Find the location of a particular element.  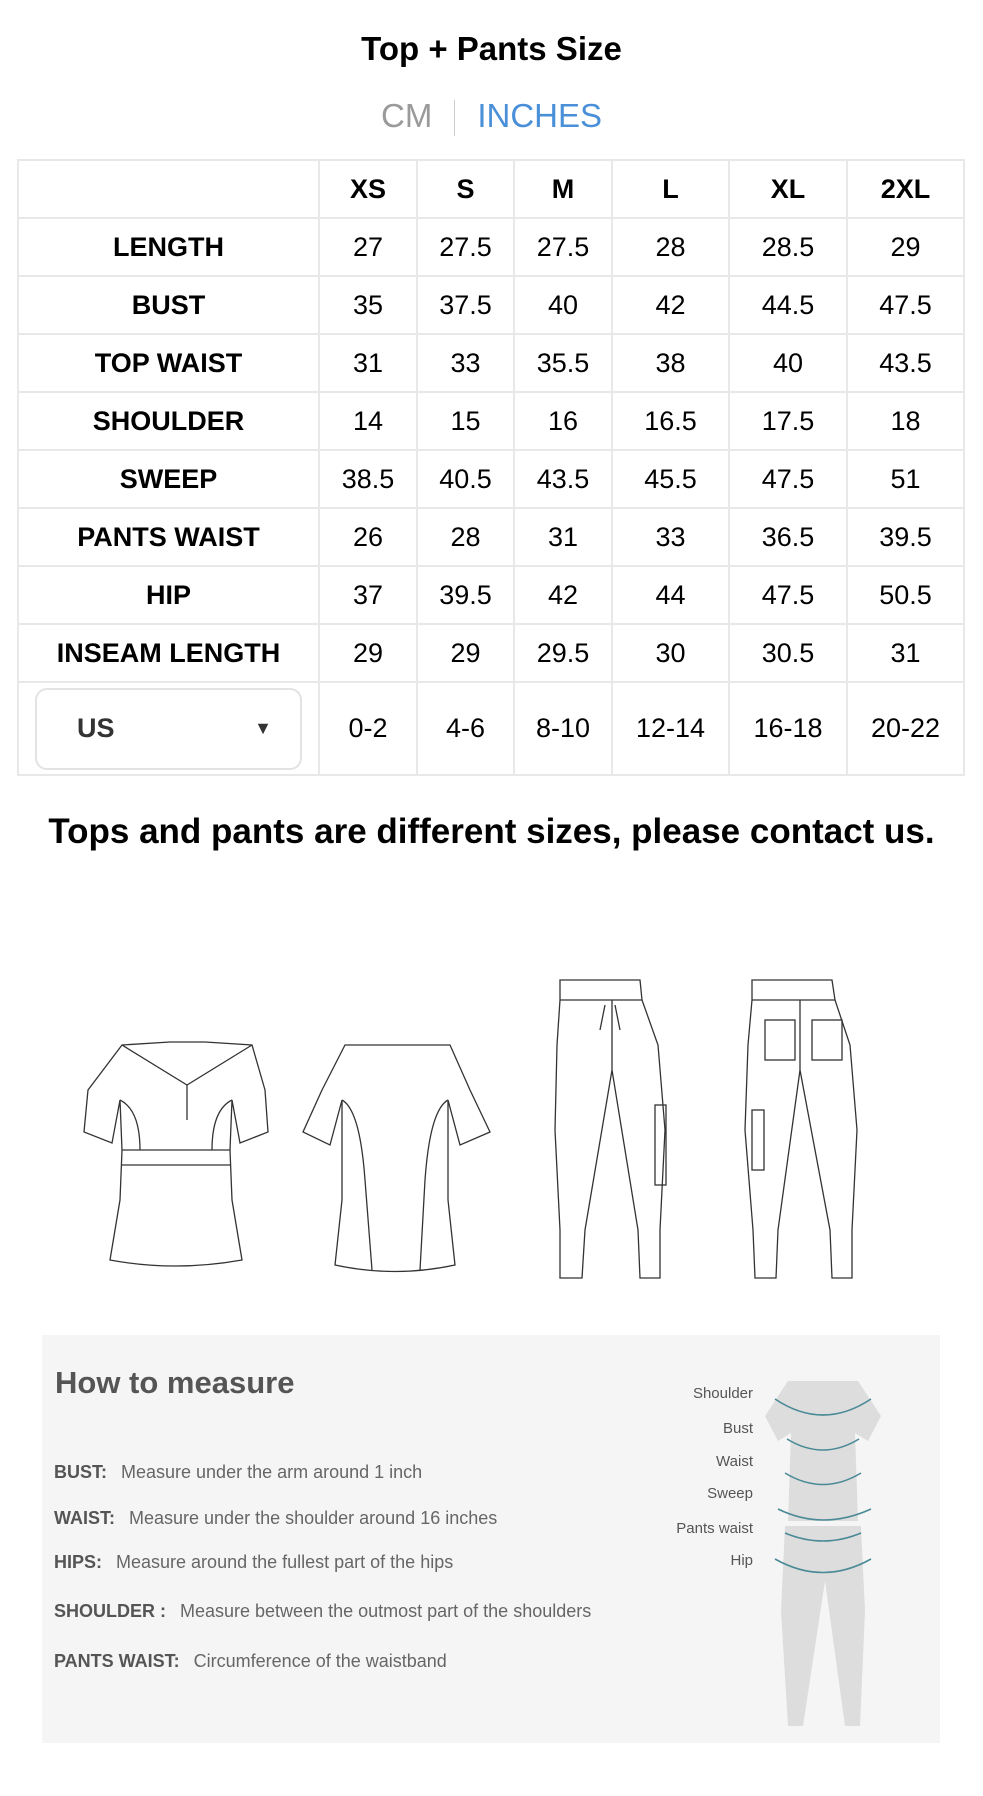

tab-divider is located at coordinates (455, 118).